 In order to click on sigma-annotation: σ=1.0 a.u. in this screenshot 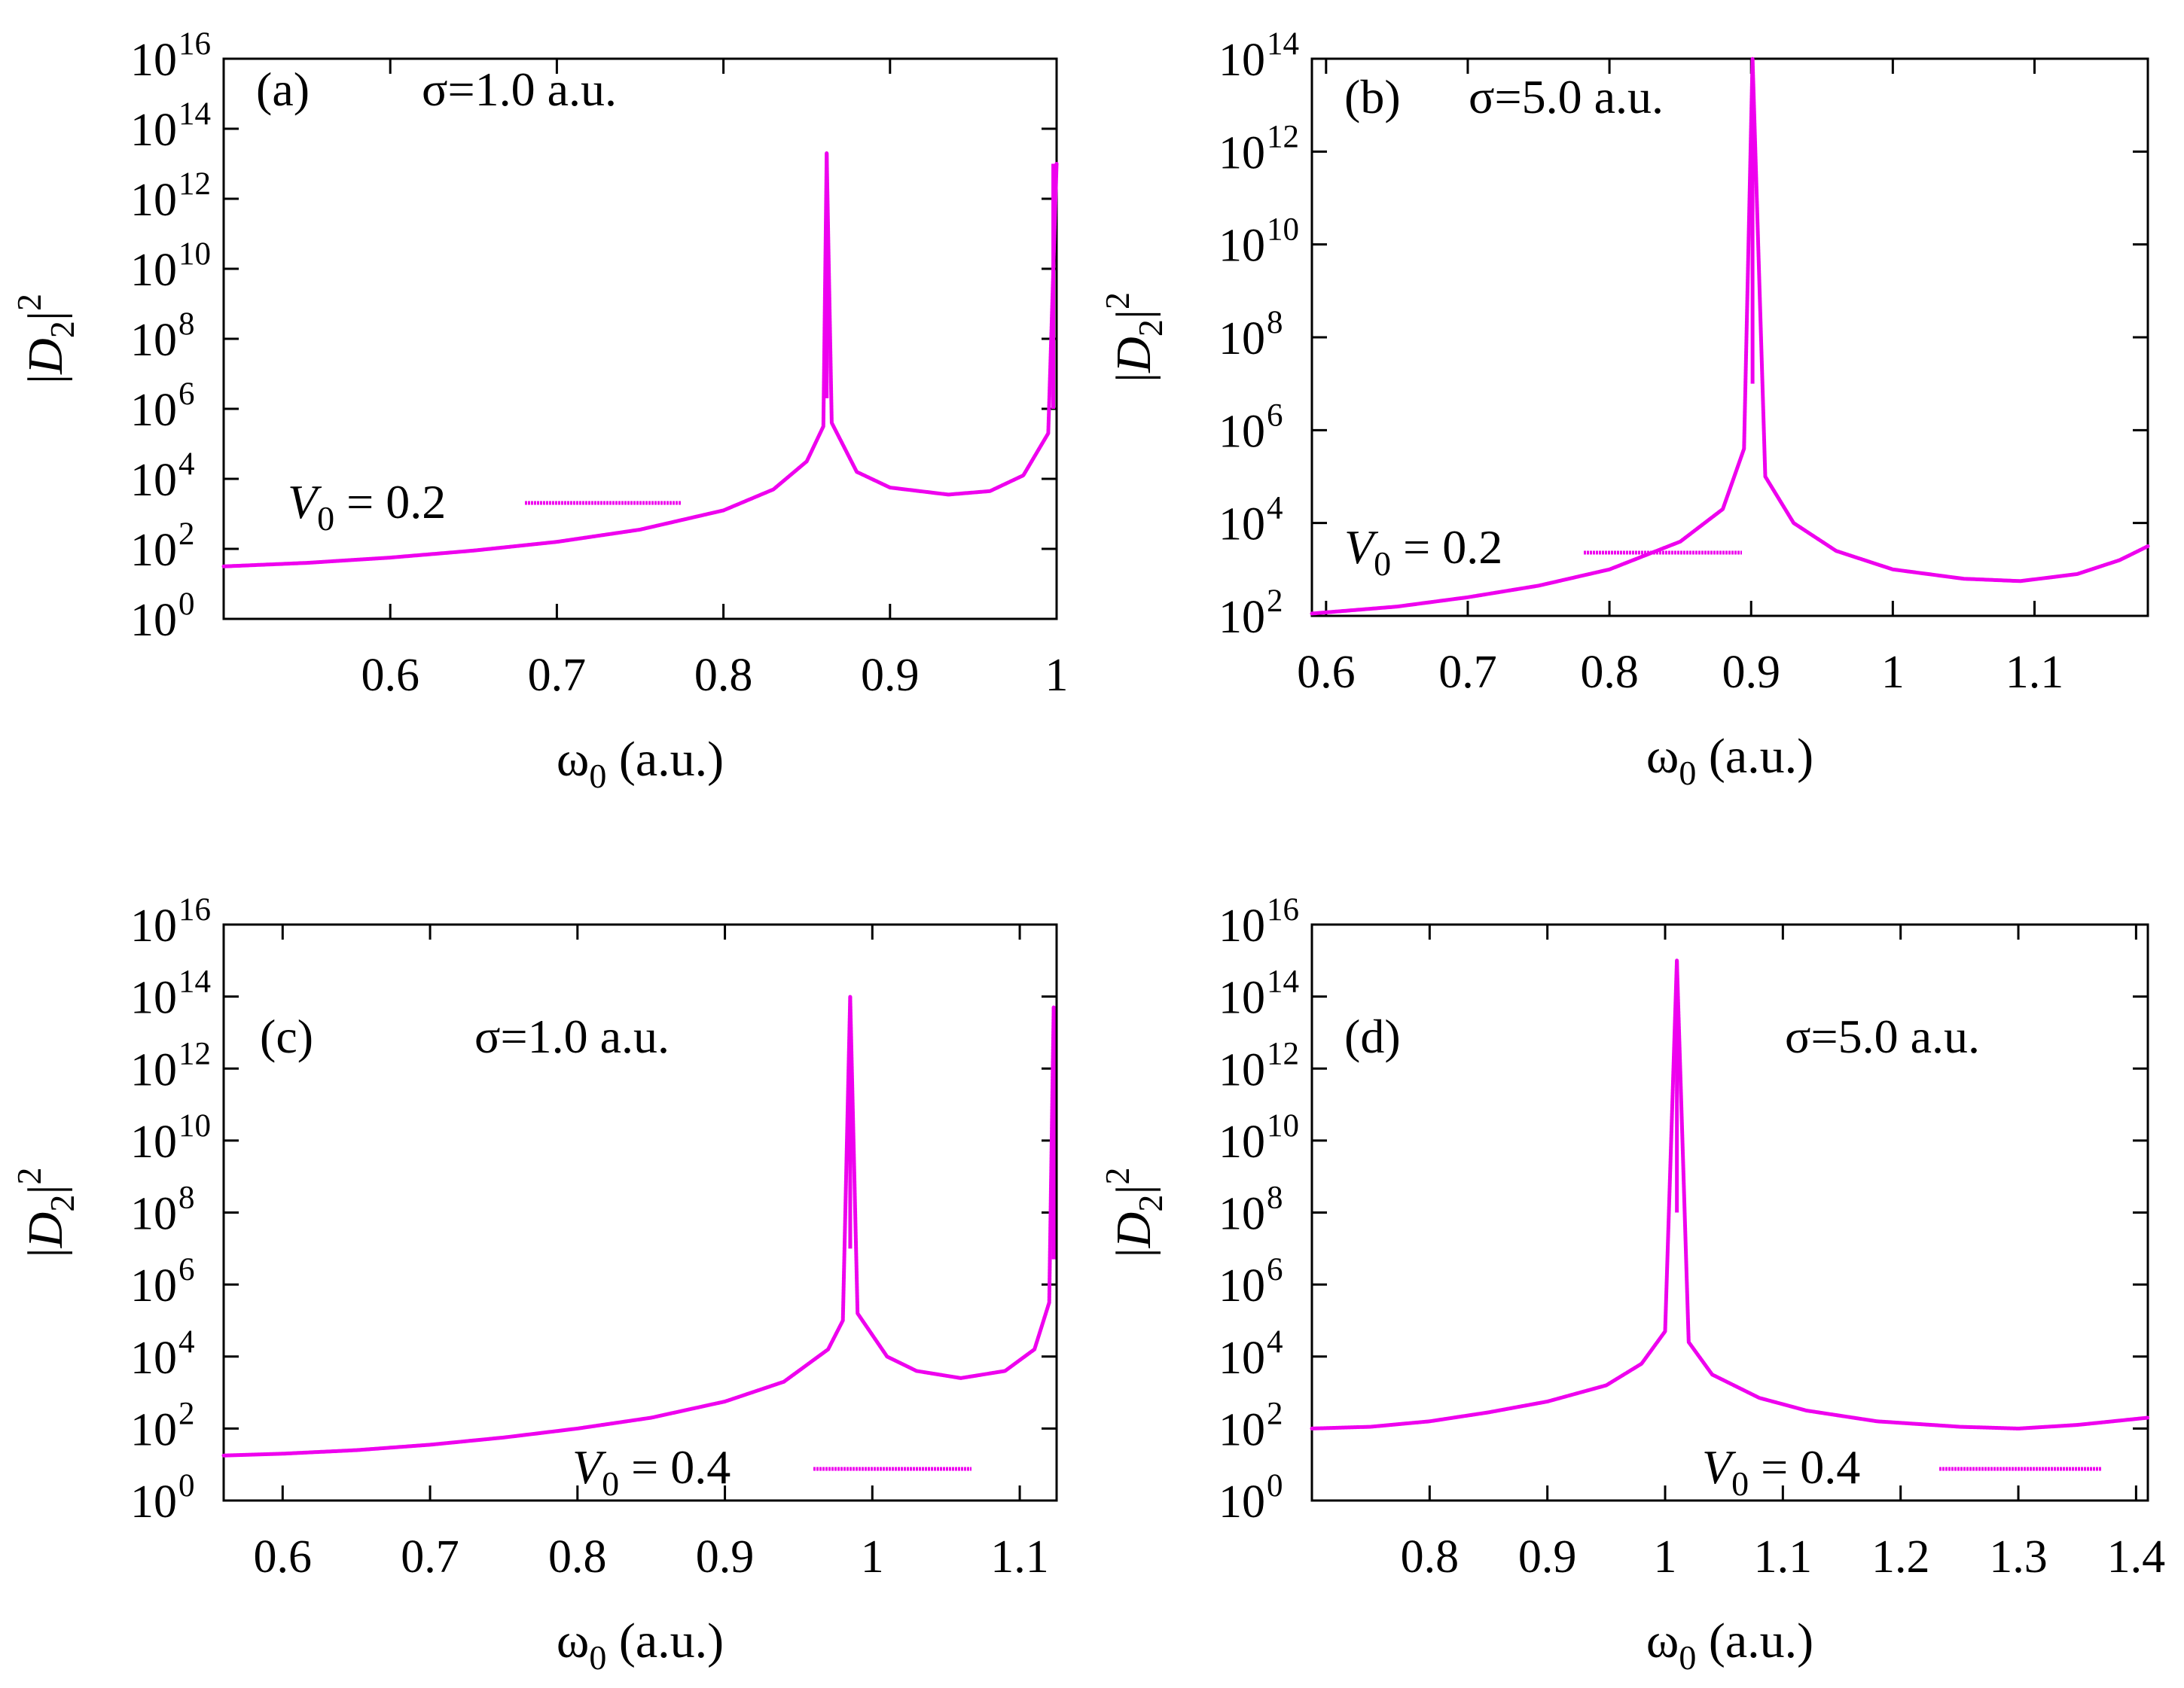, I will do `click(519, 89)`.